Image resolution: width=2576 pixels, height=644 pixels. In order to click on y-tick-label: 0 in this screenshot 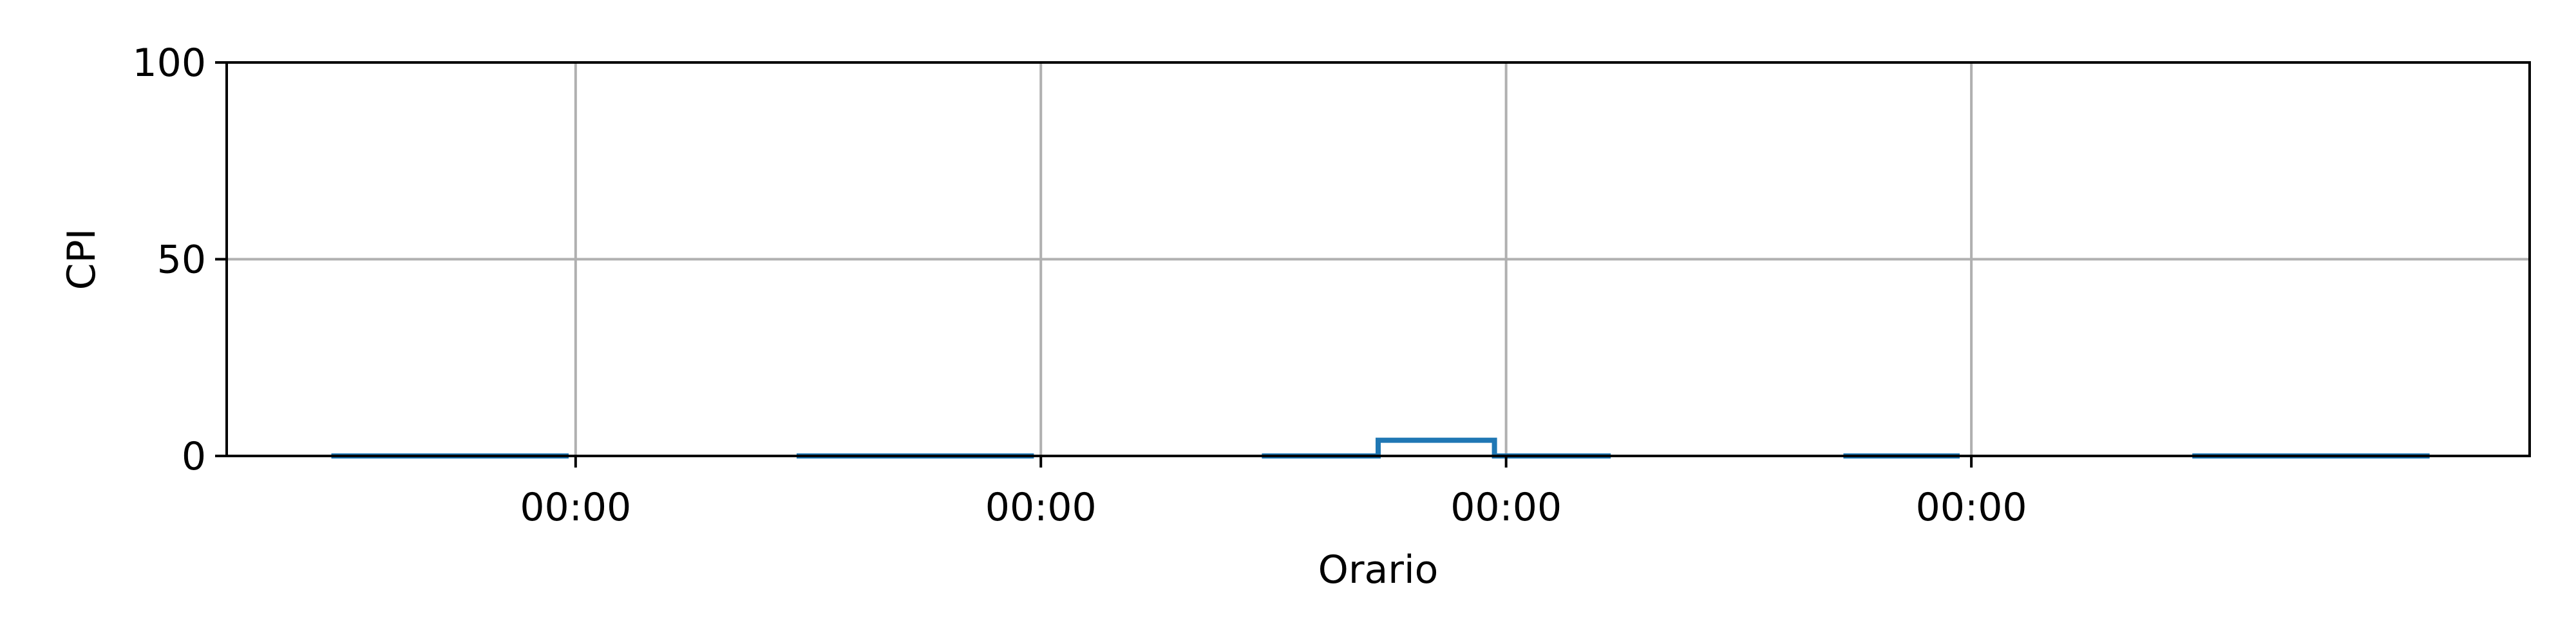, I will do `click(194, 457)`.